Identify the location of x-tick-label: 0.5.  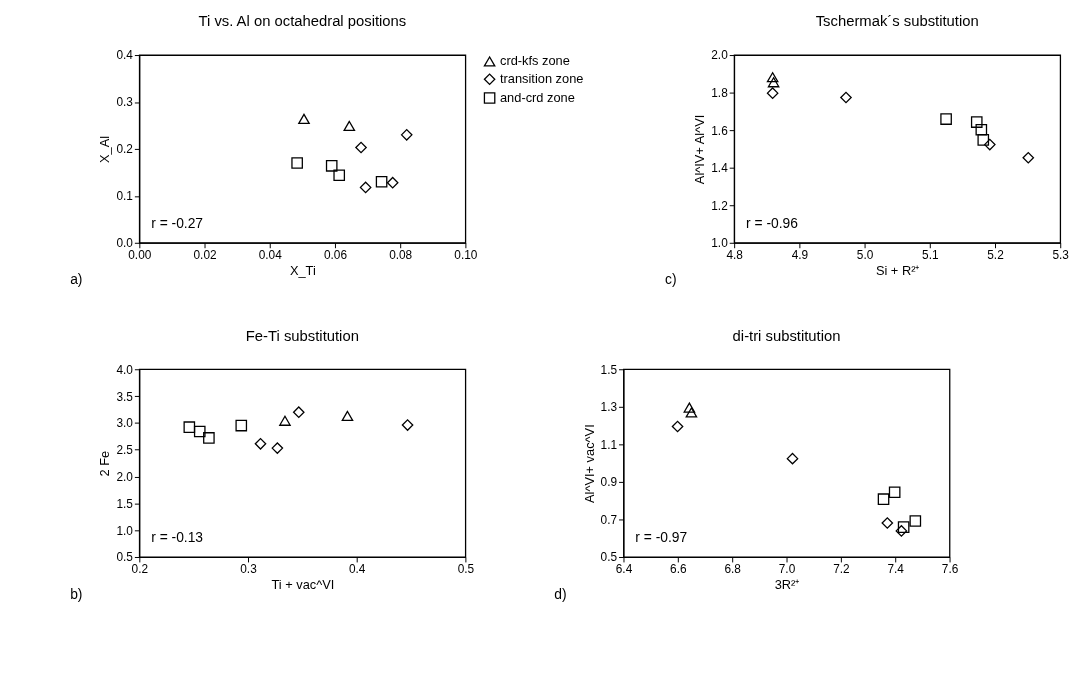
(466, 569).